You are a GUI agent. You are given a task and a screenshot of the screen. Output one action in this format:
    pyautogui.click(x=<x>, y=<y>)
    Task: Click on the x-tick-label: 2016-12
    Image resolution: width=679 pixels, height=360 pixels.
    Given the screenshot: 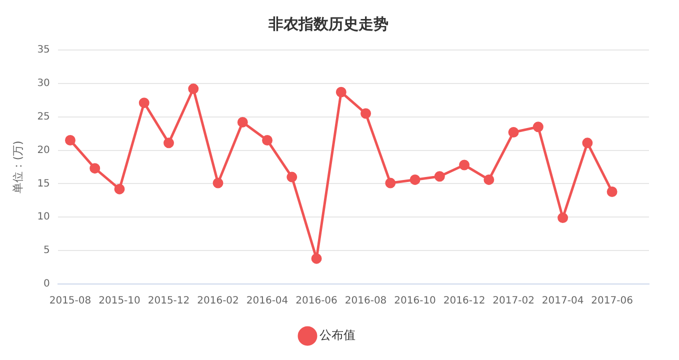 What is the action you would take?
    pyautogui.click(x=464, y=301)
    